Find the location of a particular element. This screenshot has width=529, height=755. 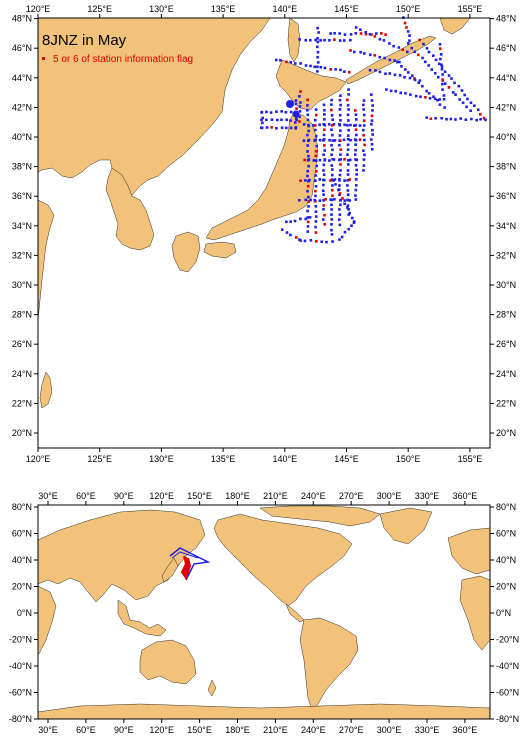

lon-tick-label: 240°E is located at coordinates (313, 496).